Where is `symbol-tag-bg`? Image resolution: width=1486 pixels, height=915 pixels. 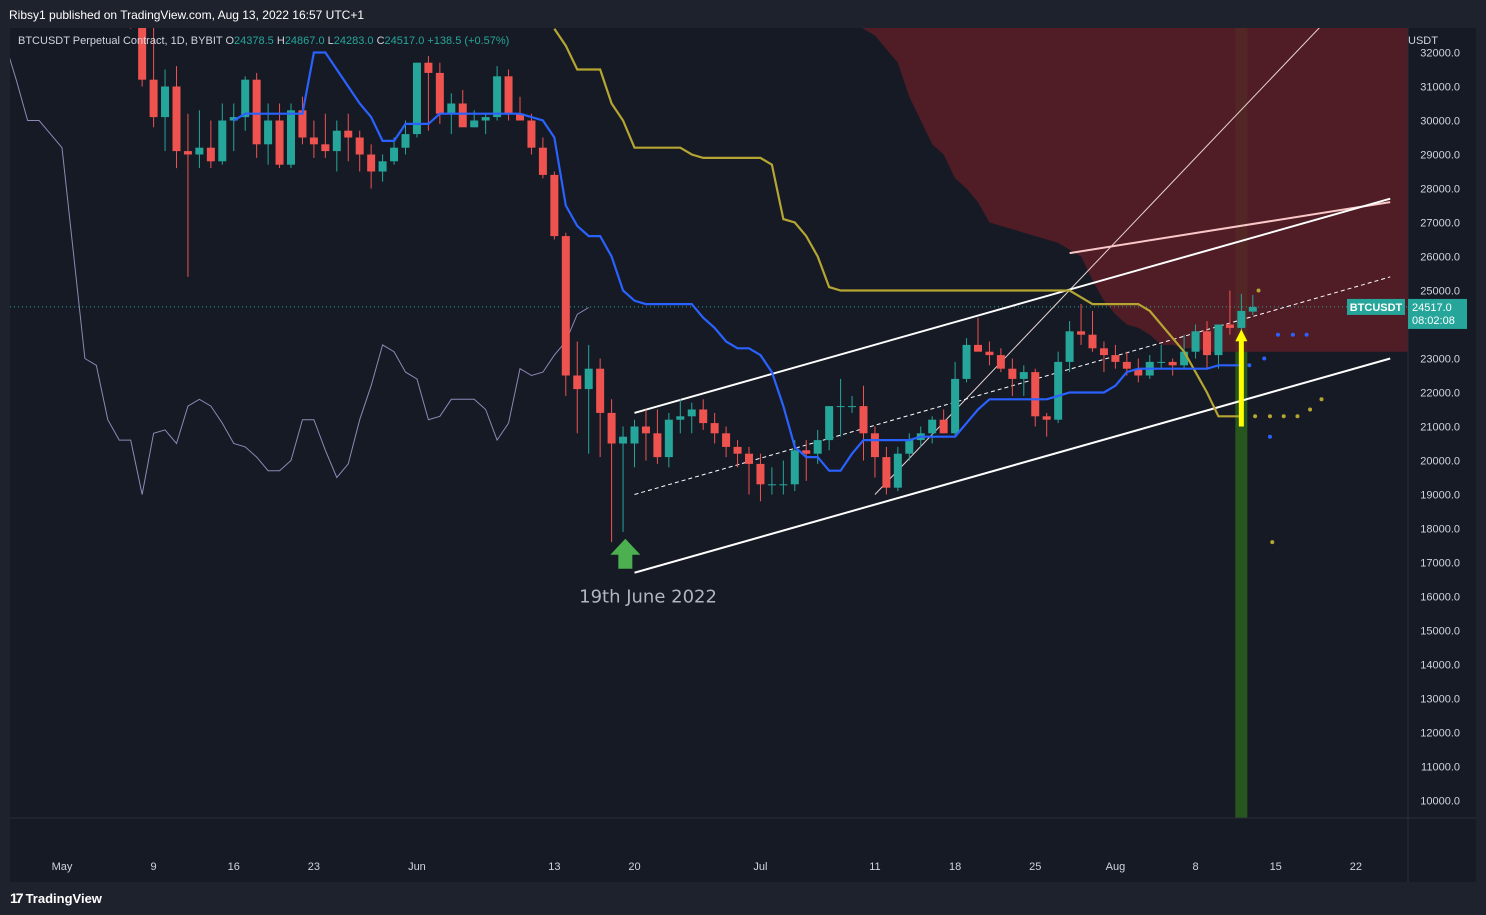 symbol-tag-bg is located at coordinates (1376, 306).